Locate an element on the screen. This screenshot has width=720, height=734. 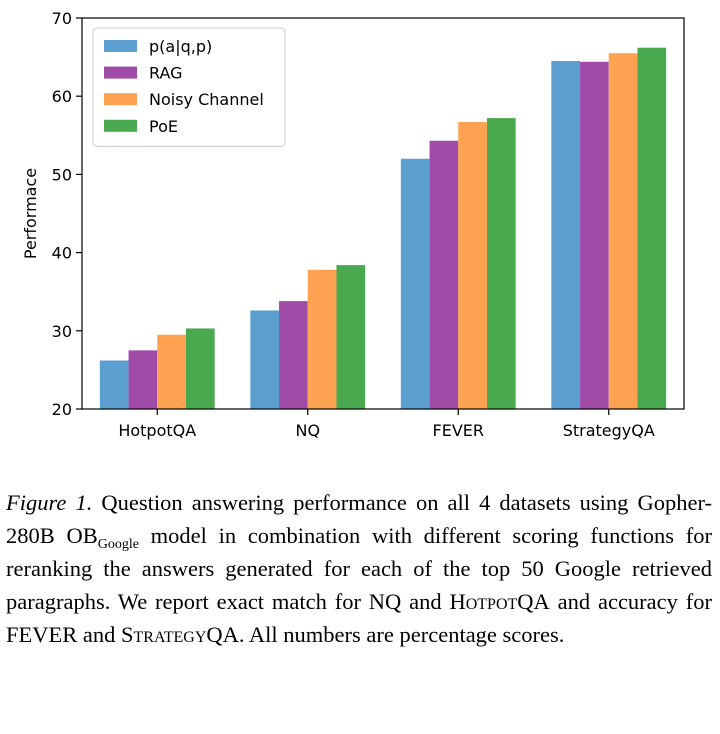
bar-rag-nq is located at coordinates (293, 355).